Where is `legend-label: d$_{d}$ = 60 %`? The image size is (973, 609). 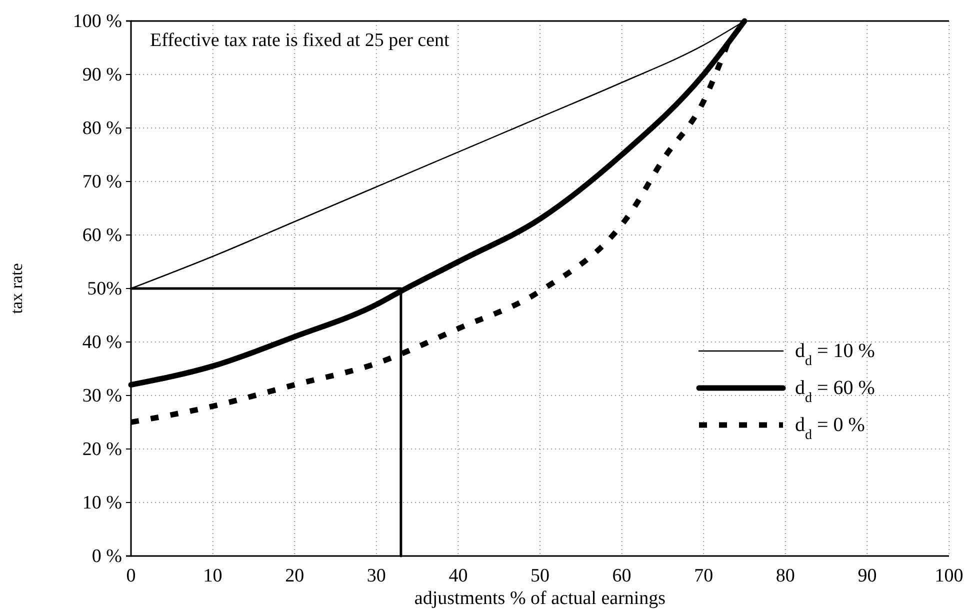 legend-label: d$_{d}$ = 60 % is located at coordinates (835, 391).